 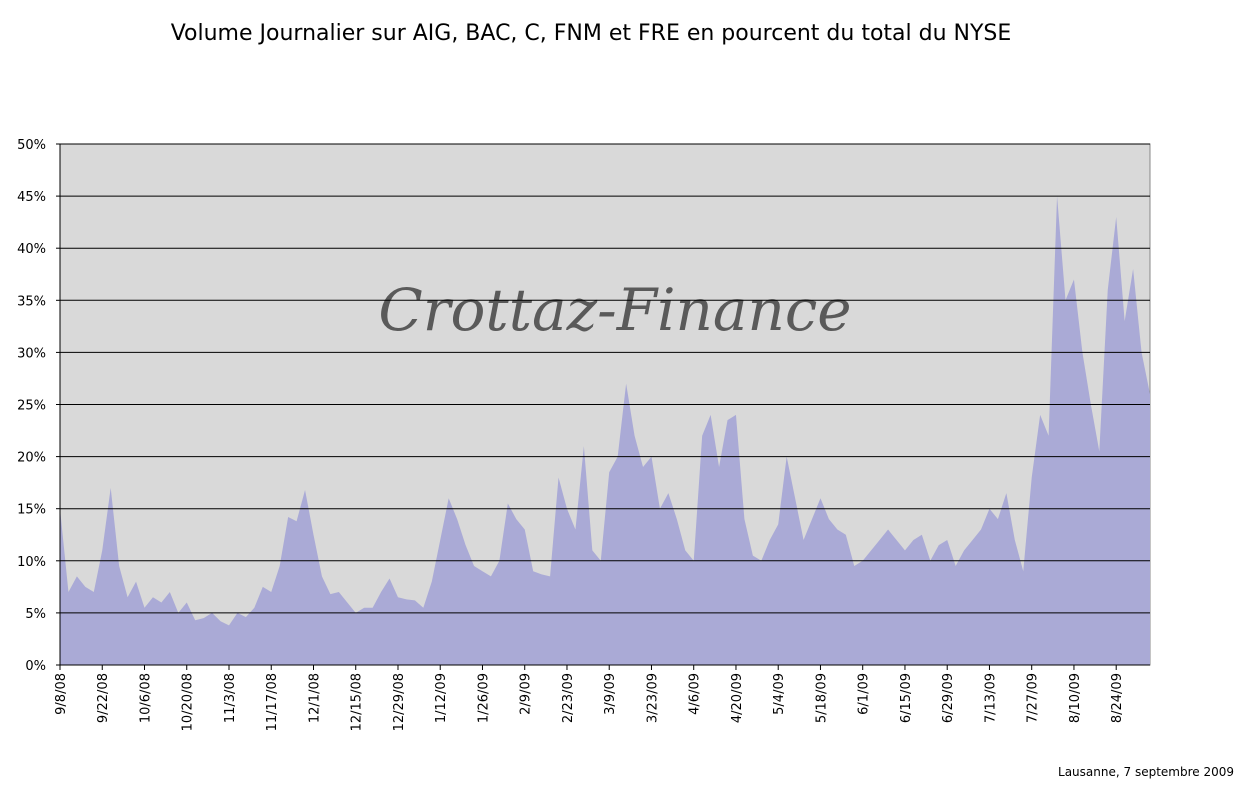 What do you see at coordinates (145, 698) in the screenshot?
I see `x-tick-label: 10/6/08` at bounding box center [145, 698].